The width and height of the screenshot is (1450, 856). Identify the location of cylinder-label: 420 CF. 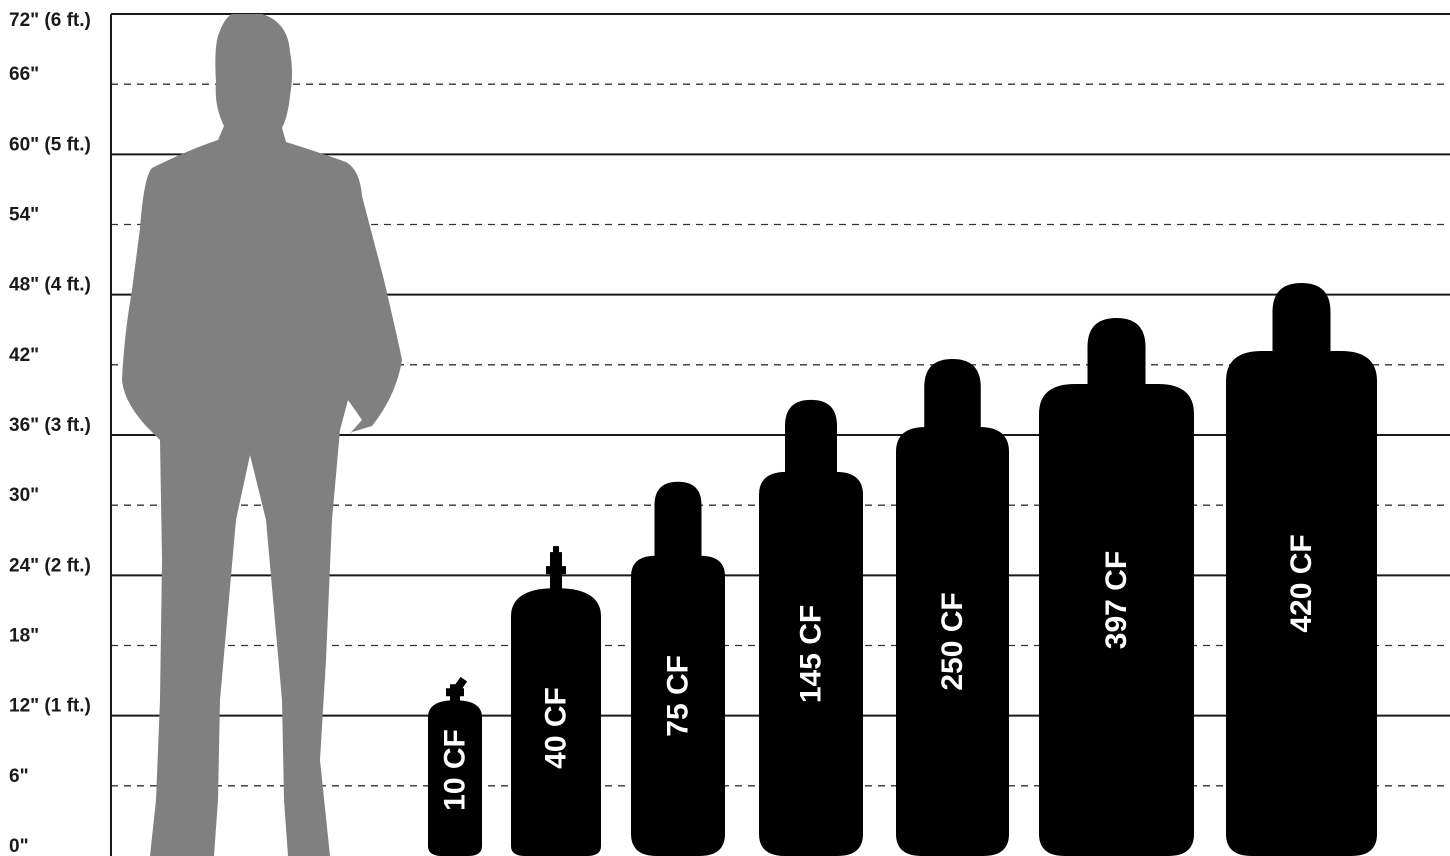
(1301, 583).